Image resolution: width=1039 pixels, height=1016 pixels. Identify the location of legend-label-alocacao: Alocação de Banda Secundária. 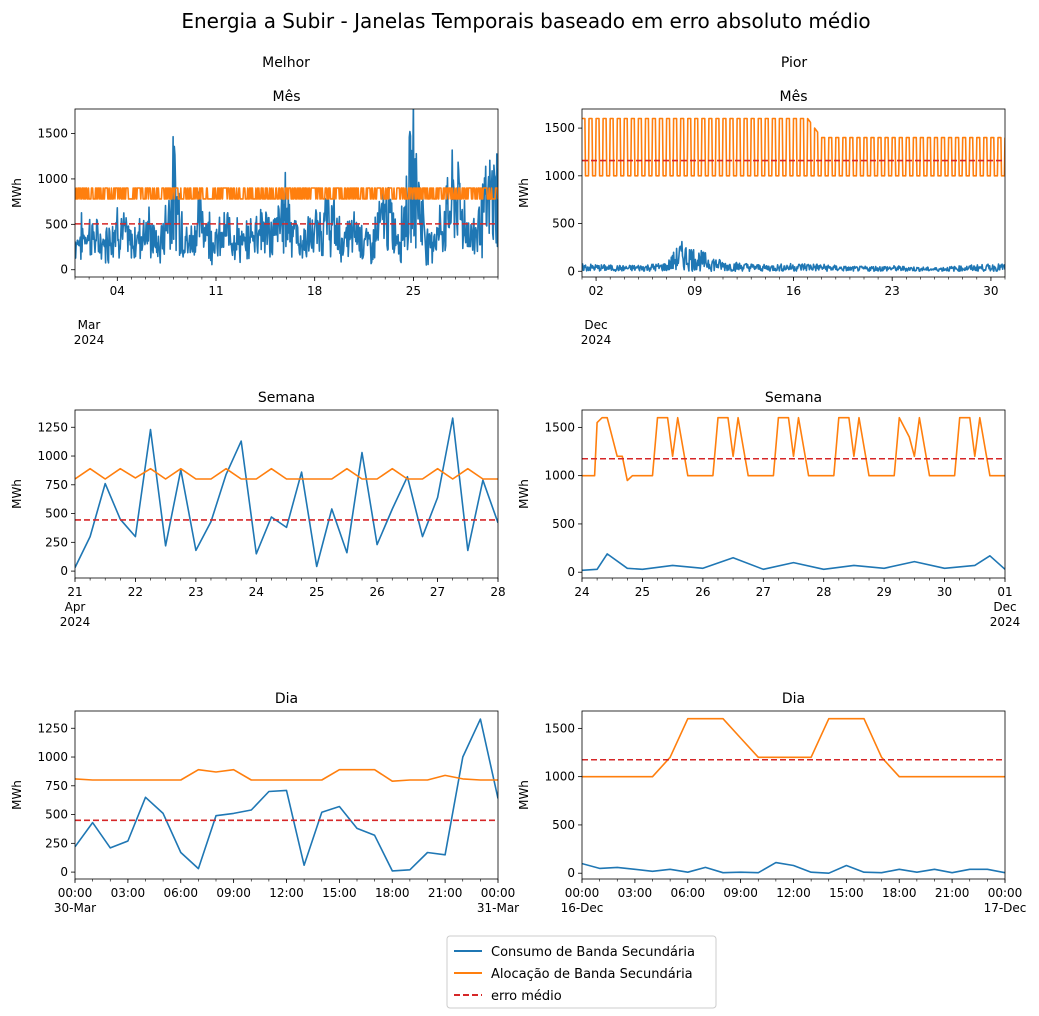
(592, 974).